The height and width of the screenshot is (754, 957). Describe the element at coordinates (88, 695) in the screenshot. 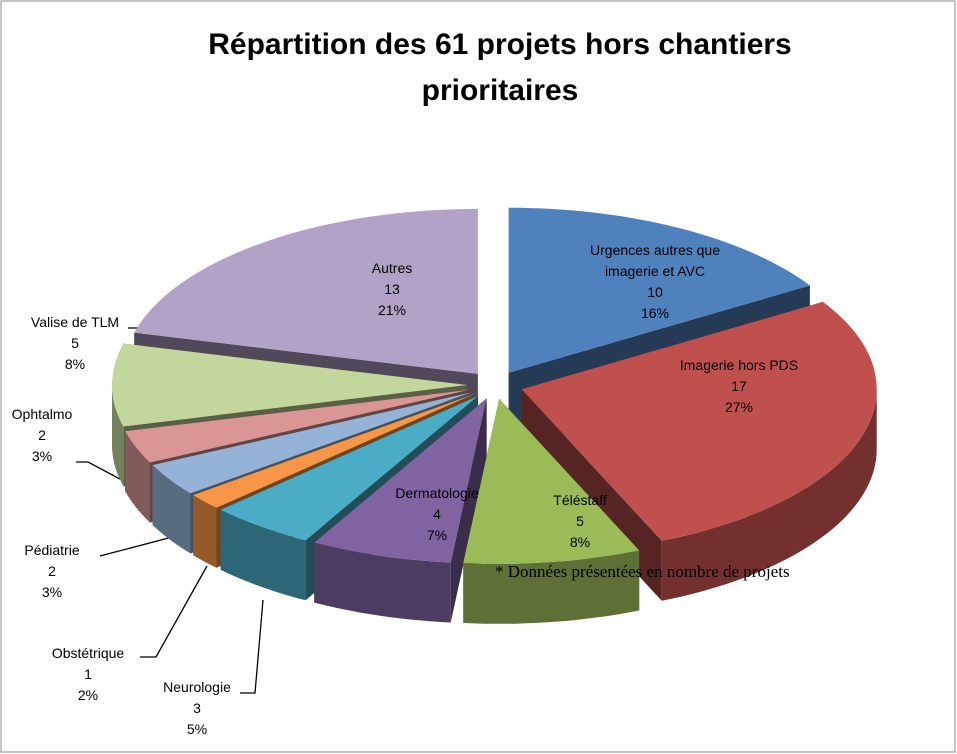

I see `label-percent: 2%` at that location.